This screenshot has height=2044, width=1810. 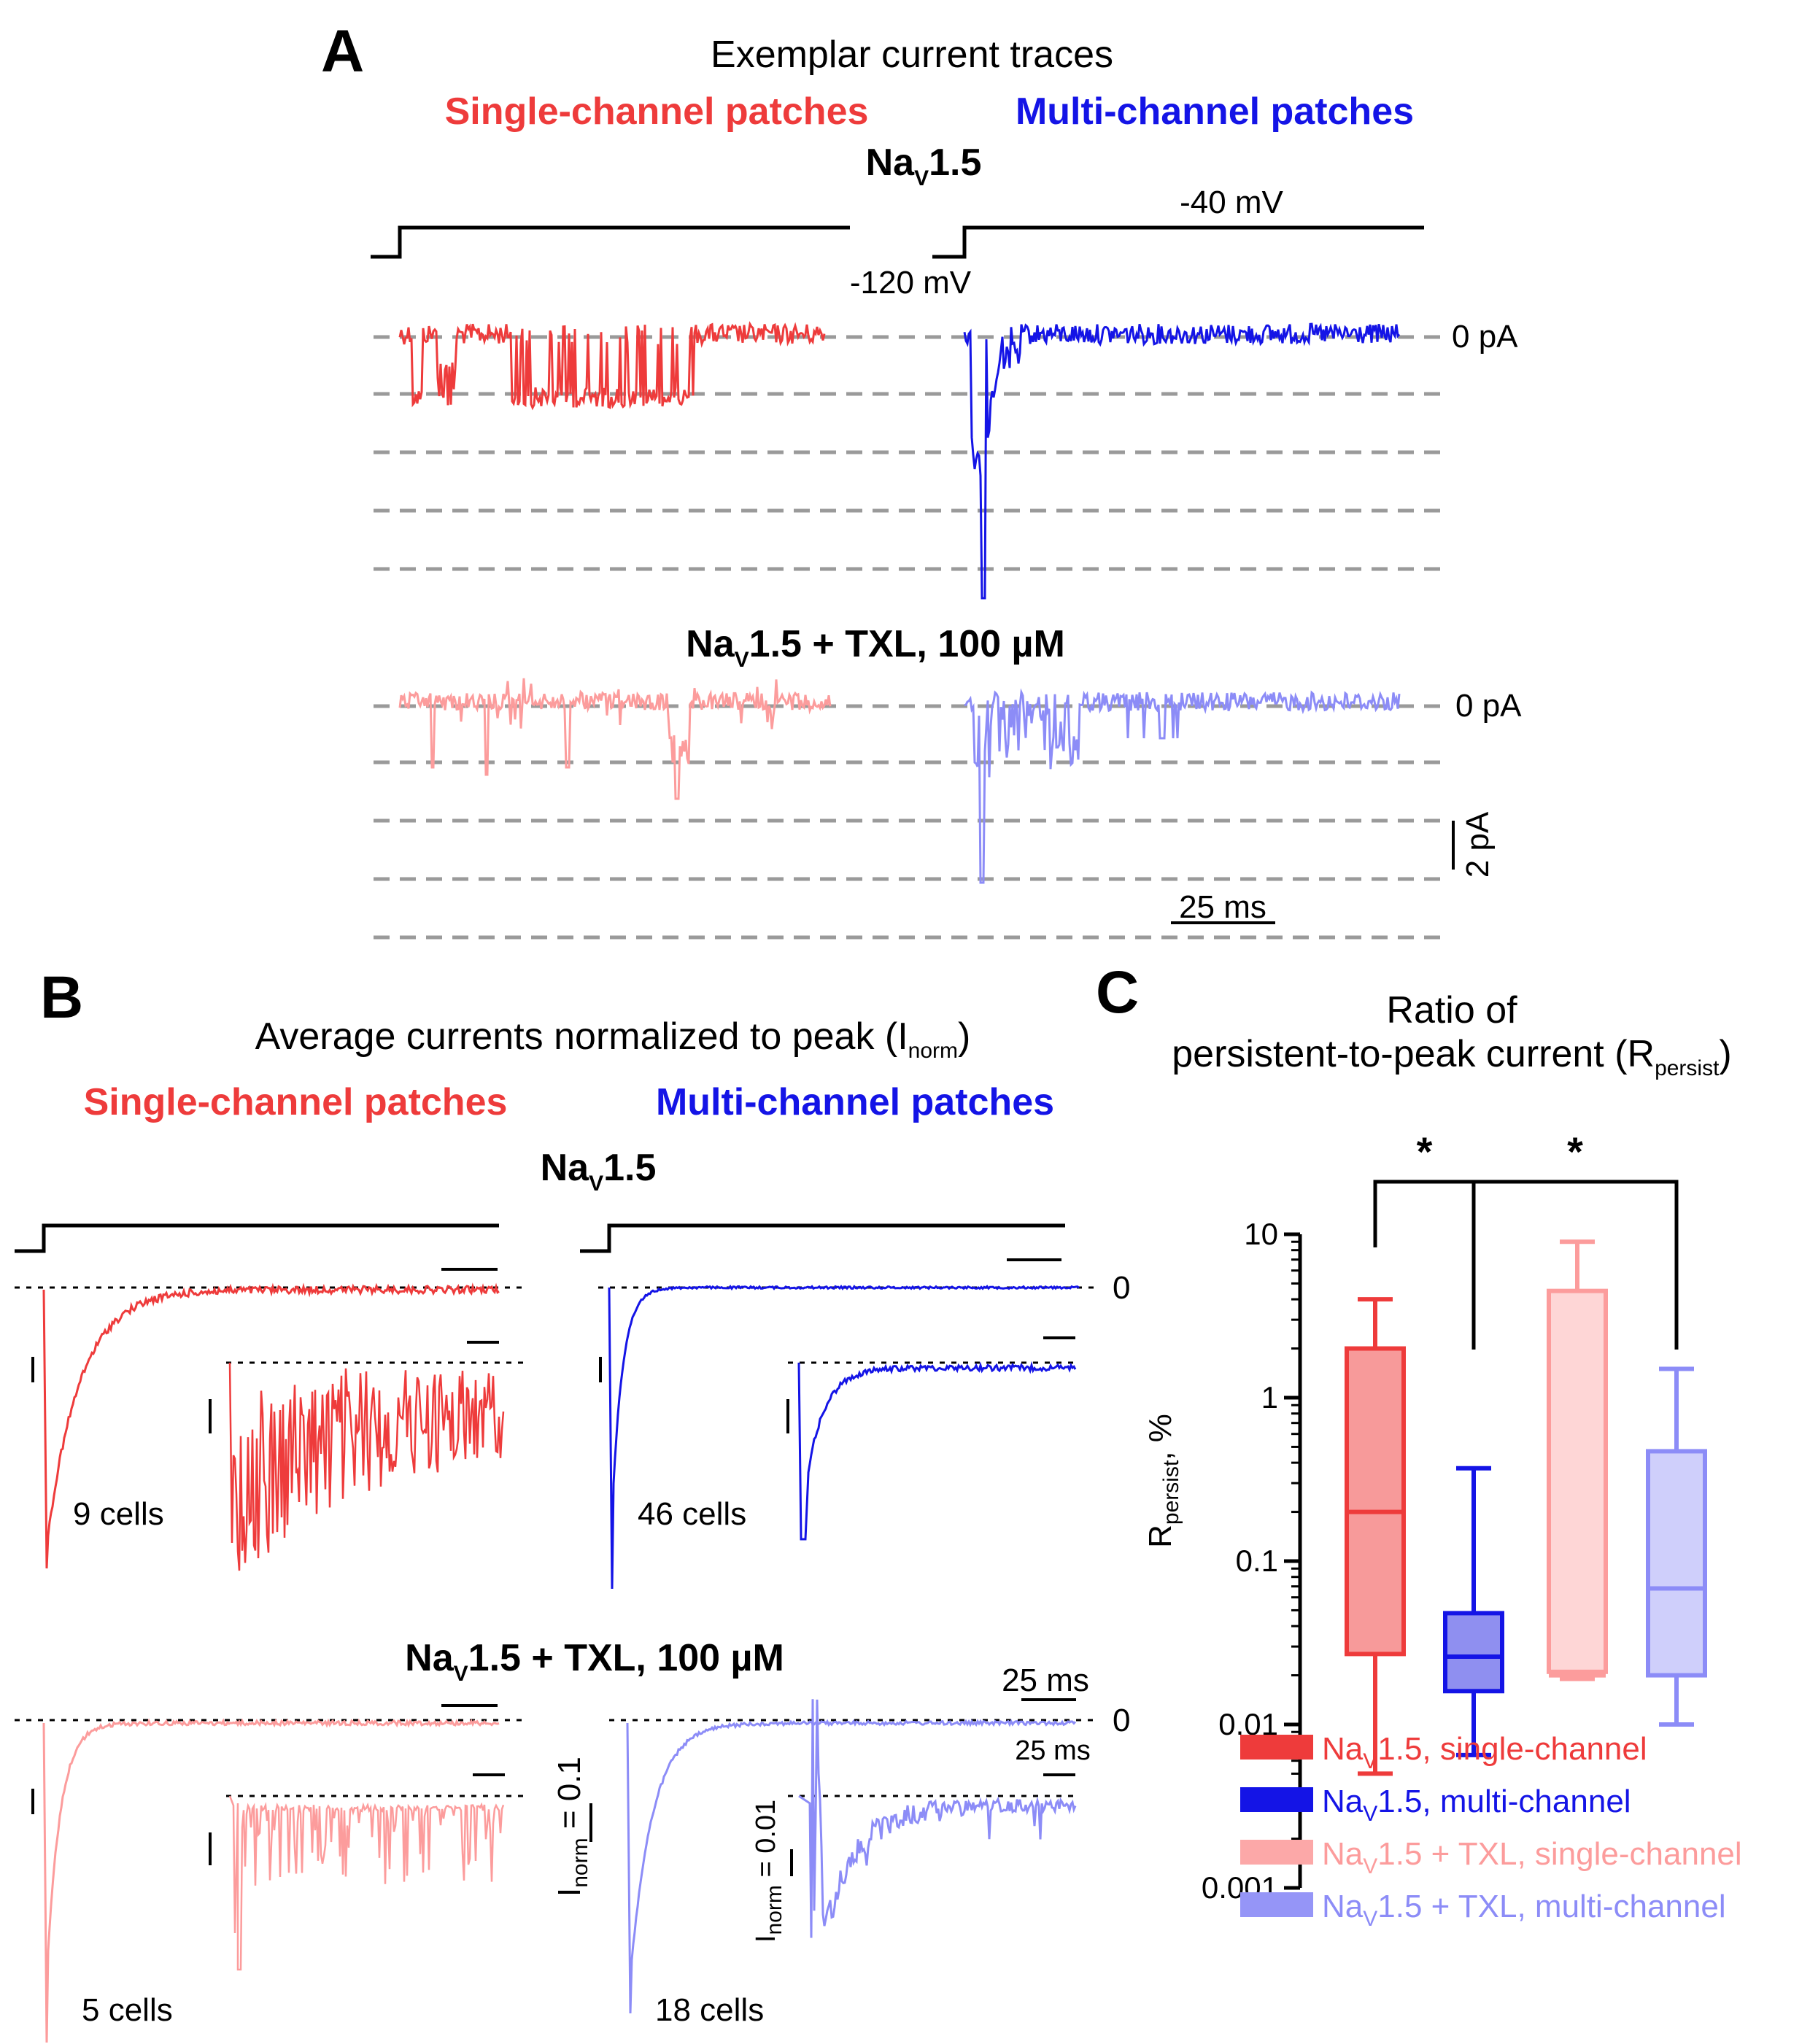 What do you see at coordinates (937, 1450) in the screenshot?
I see `avg-inset-multi-control` at bounding box center [937, 1450].